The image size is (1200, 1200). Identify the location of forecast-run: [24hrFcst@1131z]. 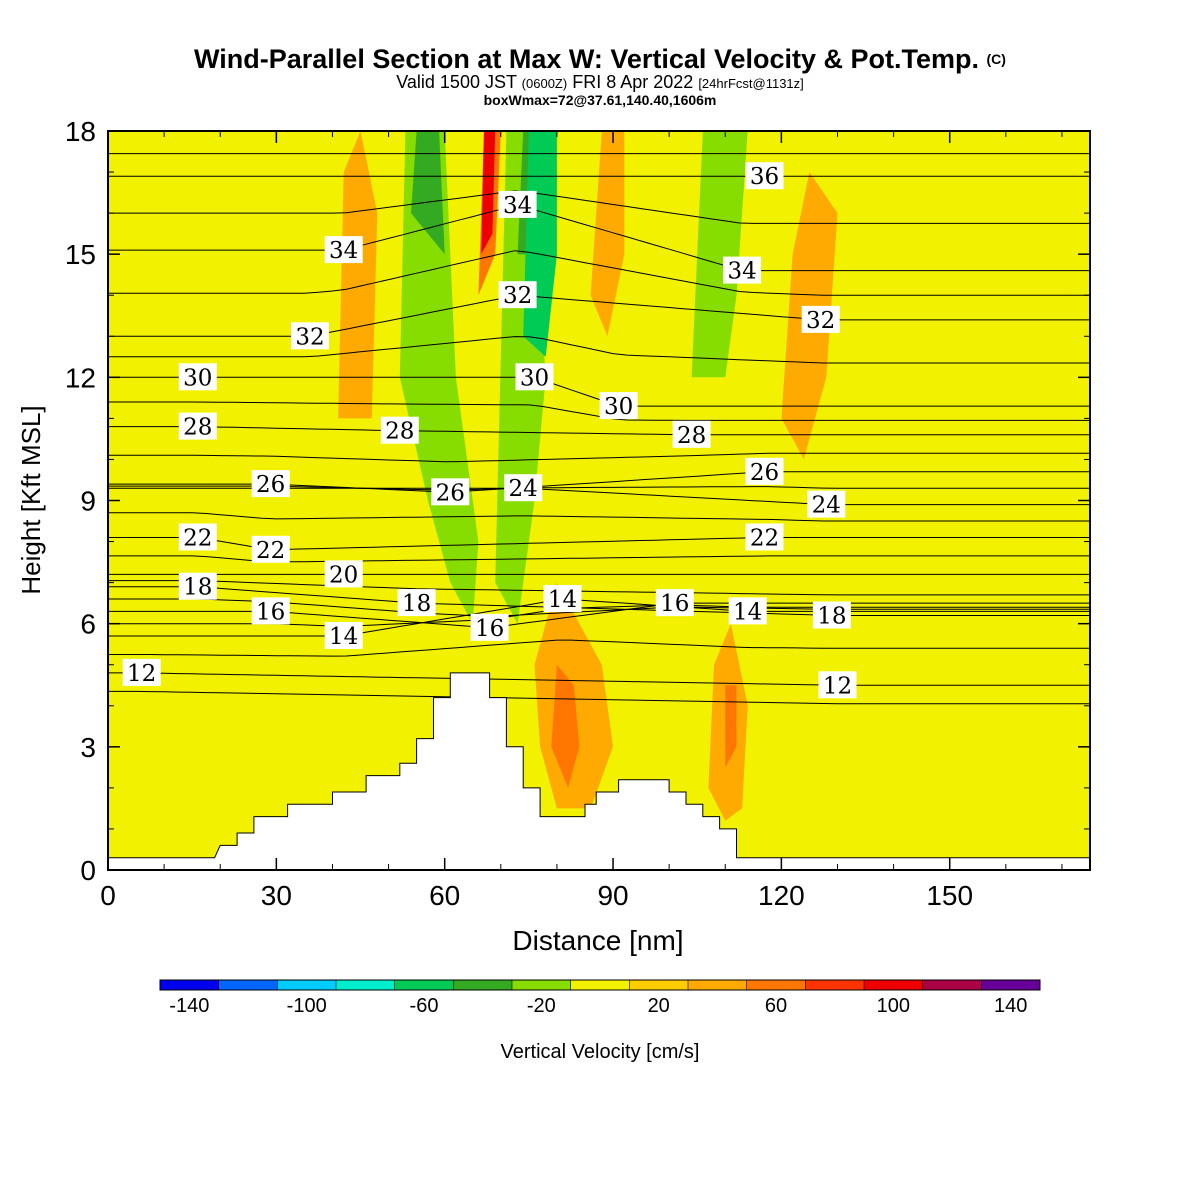
(751, 83).